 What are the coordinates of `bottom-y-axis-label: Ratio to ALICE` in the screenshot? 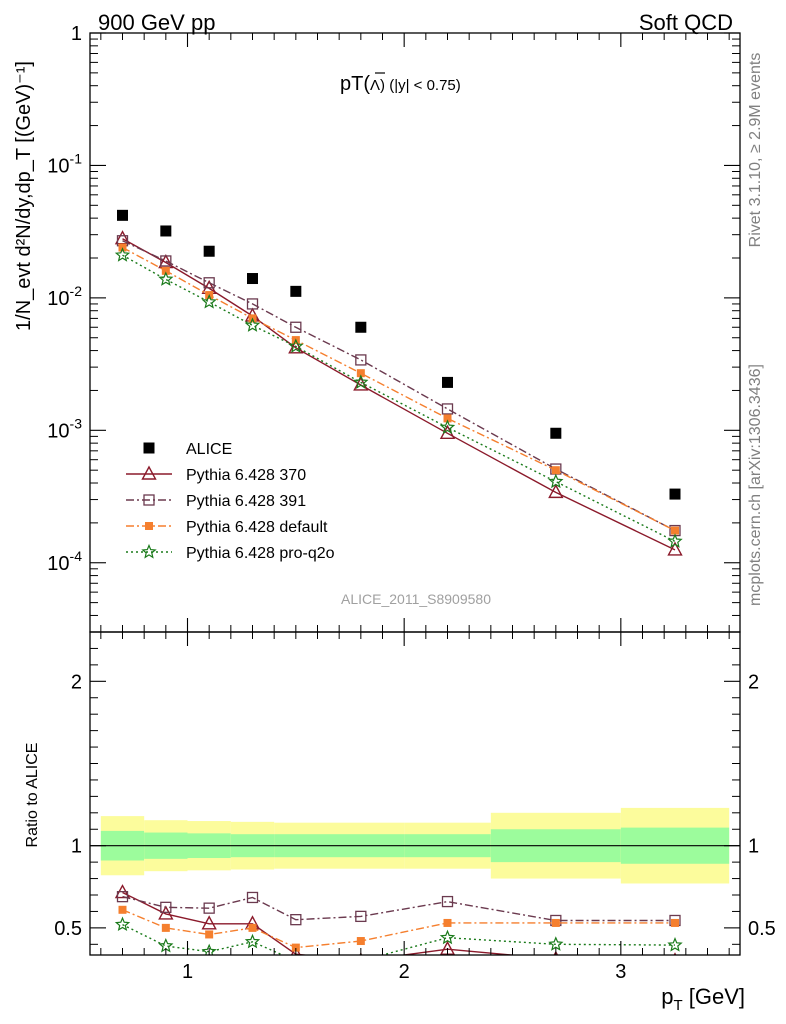 It's located at (32, 795).